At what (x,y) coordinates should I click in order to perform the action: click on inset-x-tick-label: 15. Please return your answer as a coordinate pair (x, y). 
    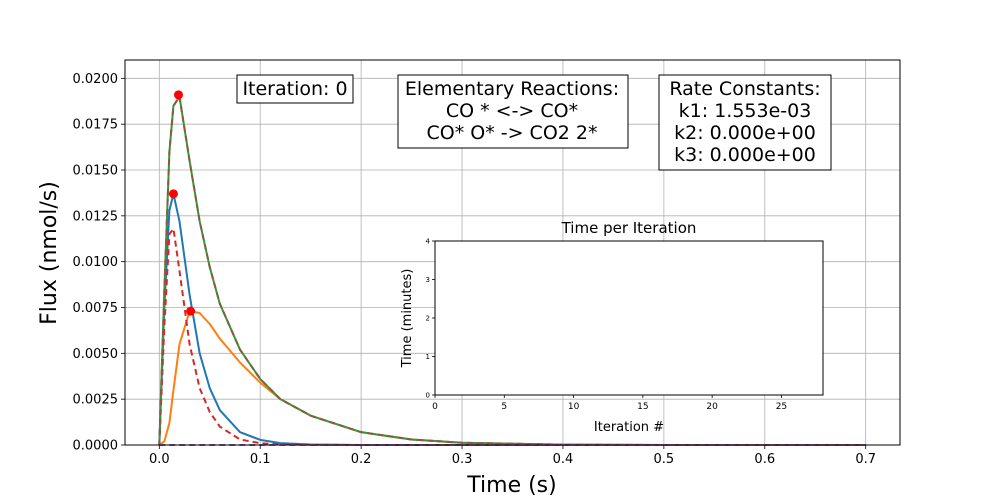
    Looking at the image, I should click on (642, 407).